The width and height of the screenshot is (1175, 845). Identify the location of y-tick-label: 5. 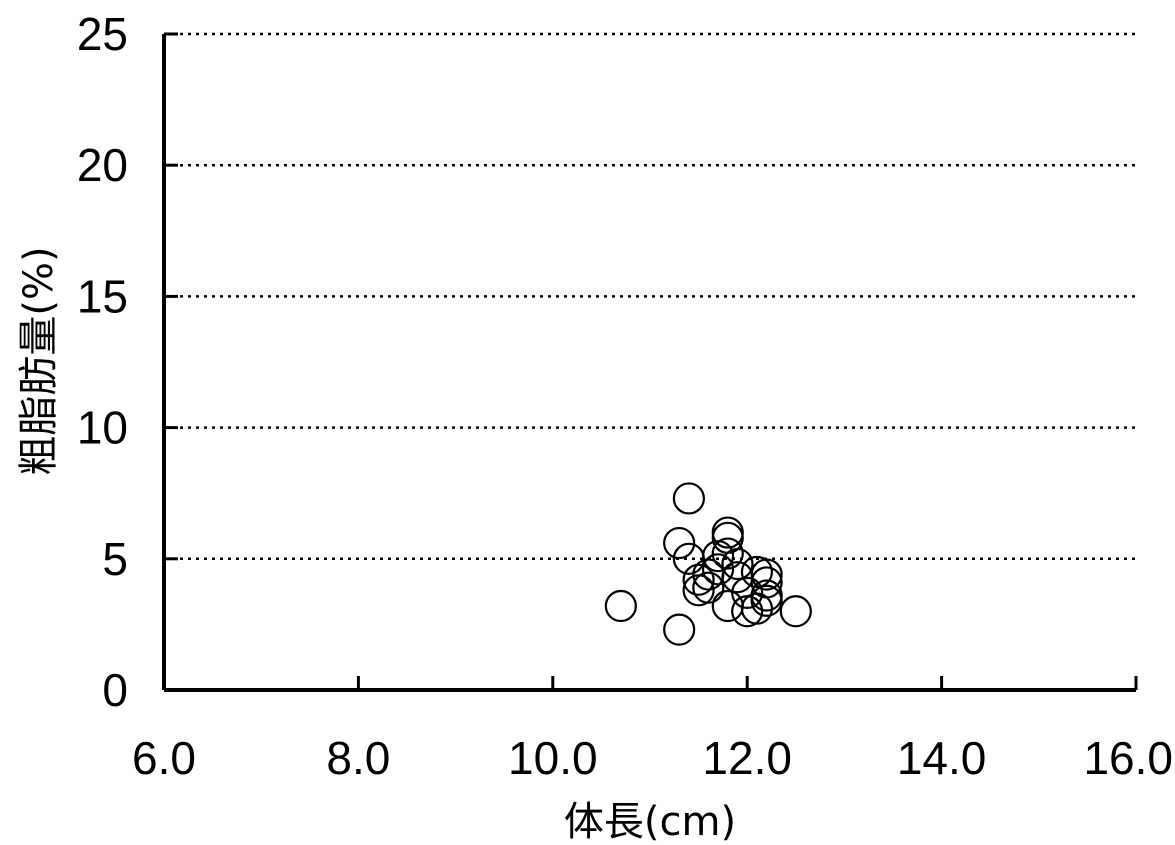
(115, 559).